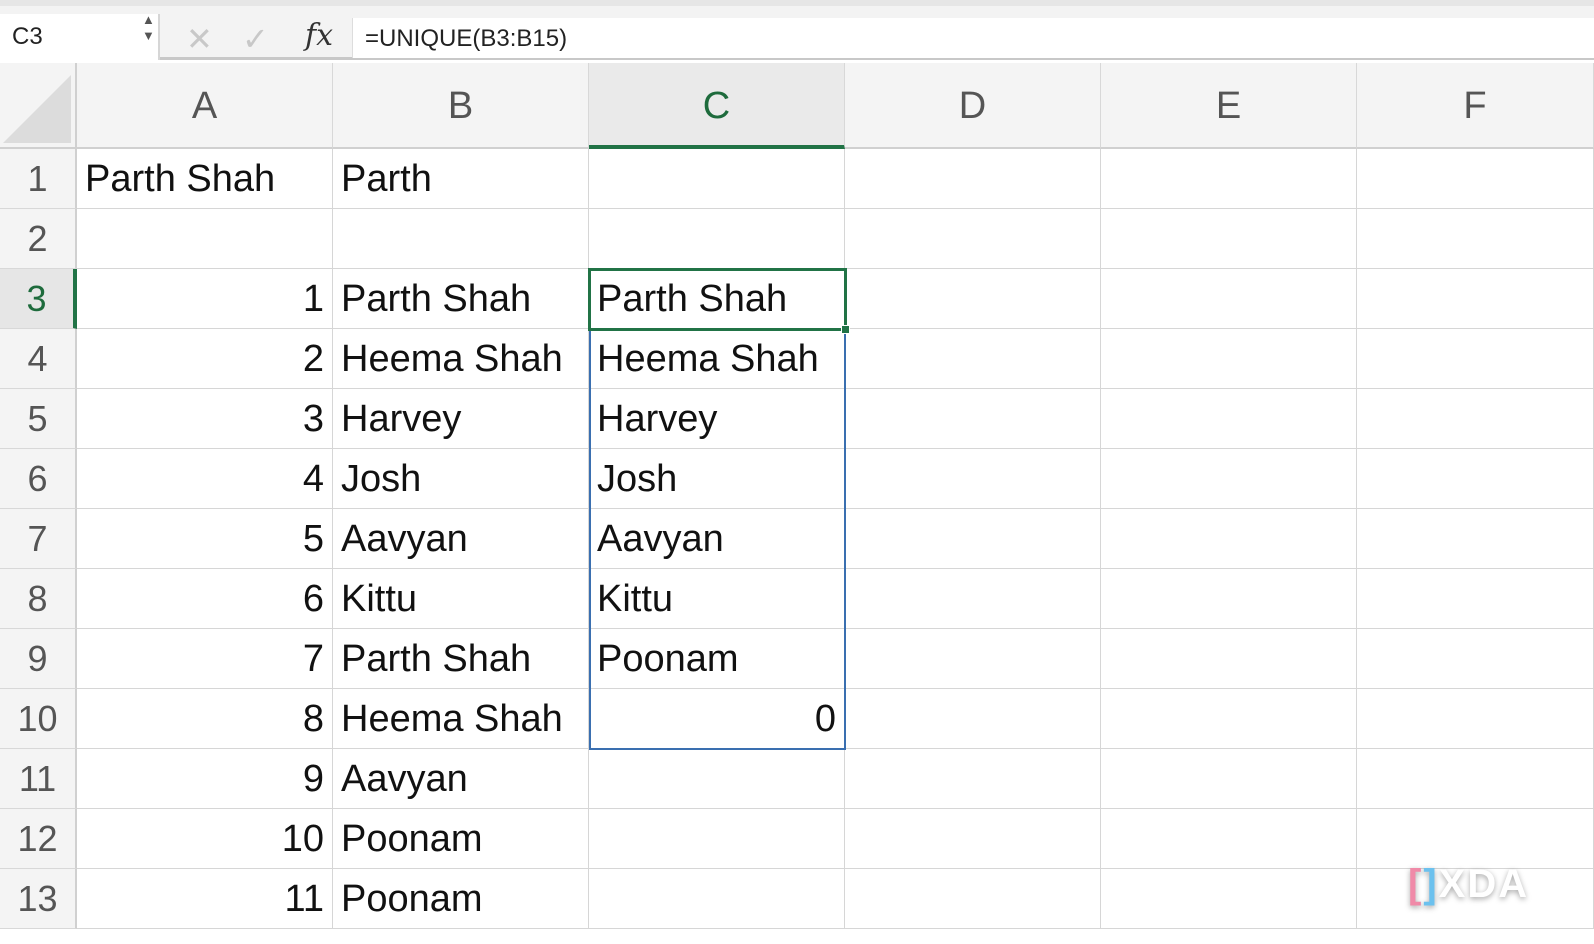 Image resolution: width=1594 pixels, height=944 pixels. Describe the element at coordinates (461, 599) in the screenshot. I see `cell-B8: Kittu` at that location.